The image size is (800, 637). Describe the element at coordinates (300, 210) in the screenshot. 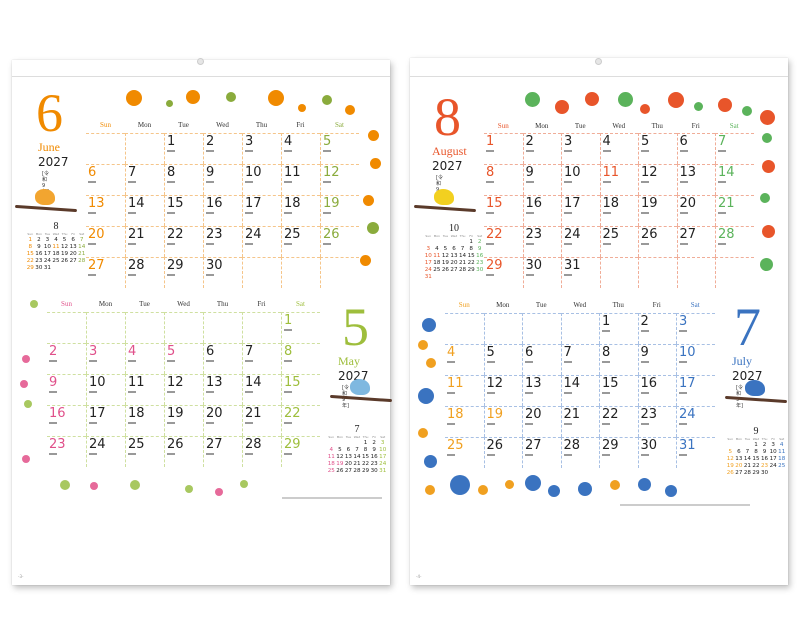

I see `day-cell: 18` at that location.